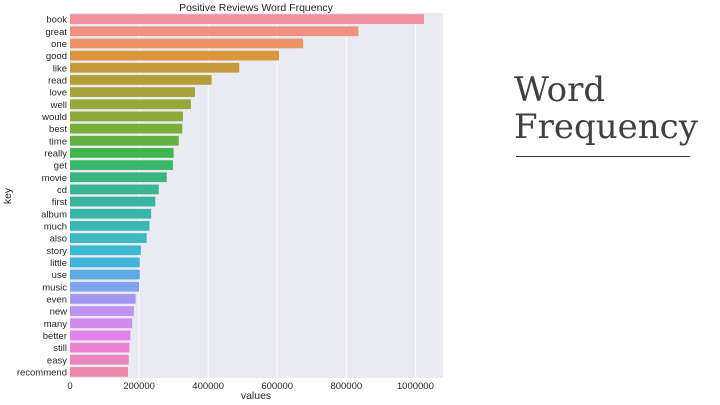  I want to click on chart-title: Positive Reviews Word Frquency, so click(256, 8).